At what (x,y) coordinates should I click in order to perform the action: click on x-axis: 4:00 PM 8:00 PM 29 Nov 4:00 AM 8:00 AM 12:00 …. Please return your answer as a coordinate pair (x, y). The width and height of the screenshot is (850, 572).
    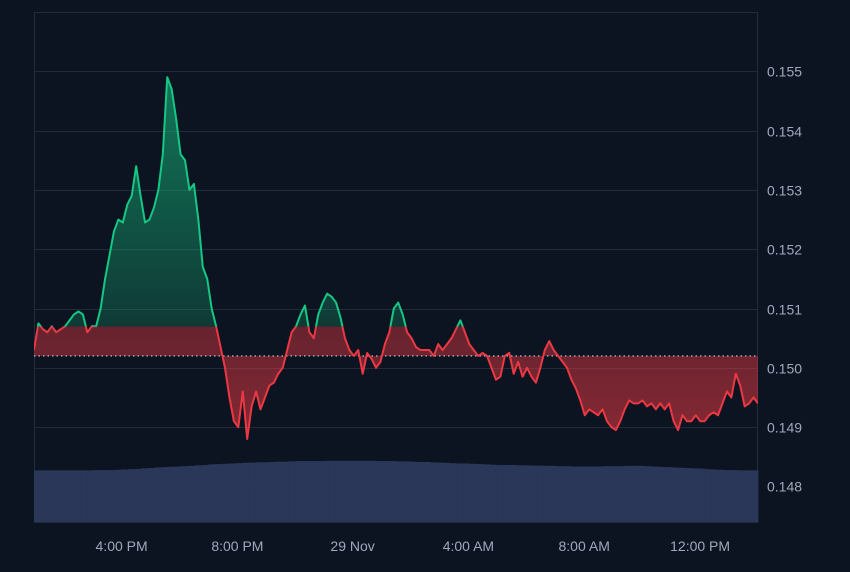
    Looking at the image, I should click on (413, 546).